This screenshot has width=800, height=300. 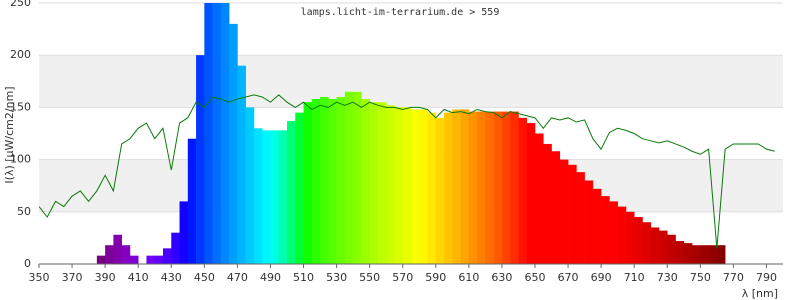 I want to click on y-tick-label: 200, so click(x=20, y=54).